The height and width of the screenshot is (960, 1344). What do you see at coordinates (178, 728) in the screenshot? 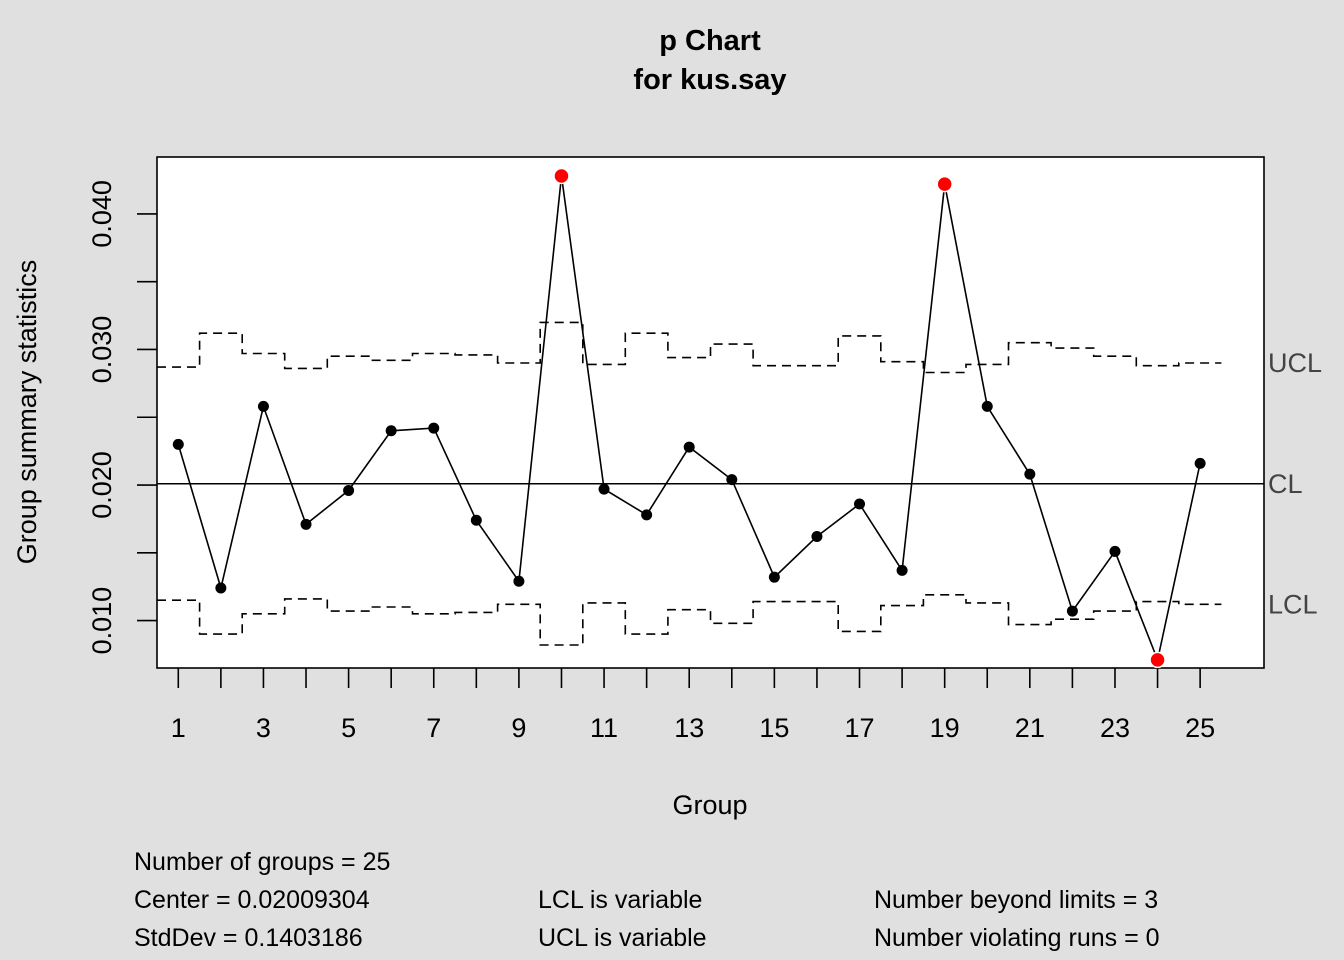
I see `x-tick-label: 1` at bounding box center [178, 728].